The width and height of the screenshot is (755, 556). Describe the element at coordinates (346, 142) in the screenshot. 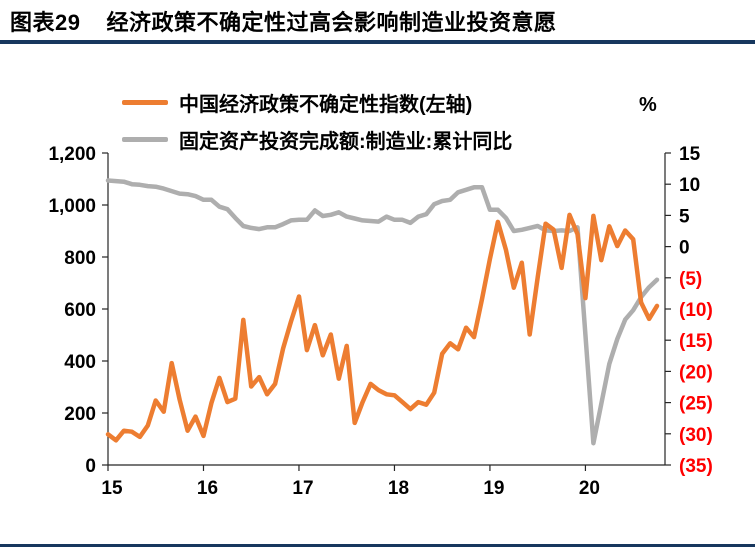

I see `legend-label-mfg: 固定资产投资完成额:制造业:累计同比` at that location.